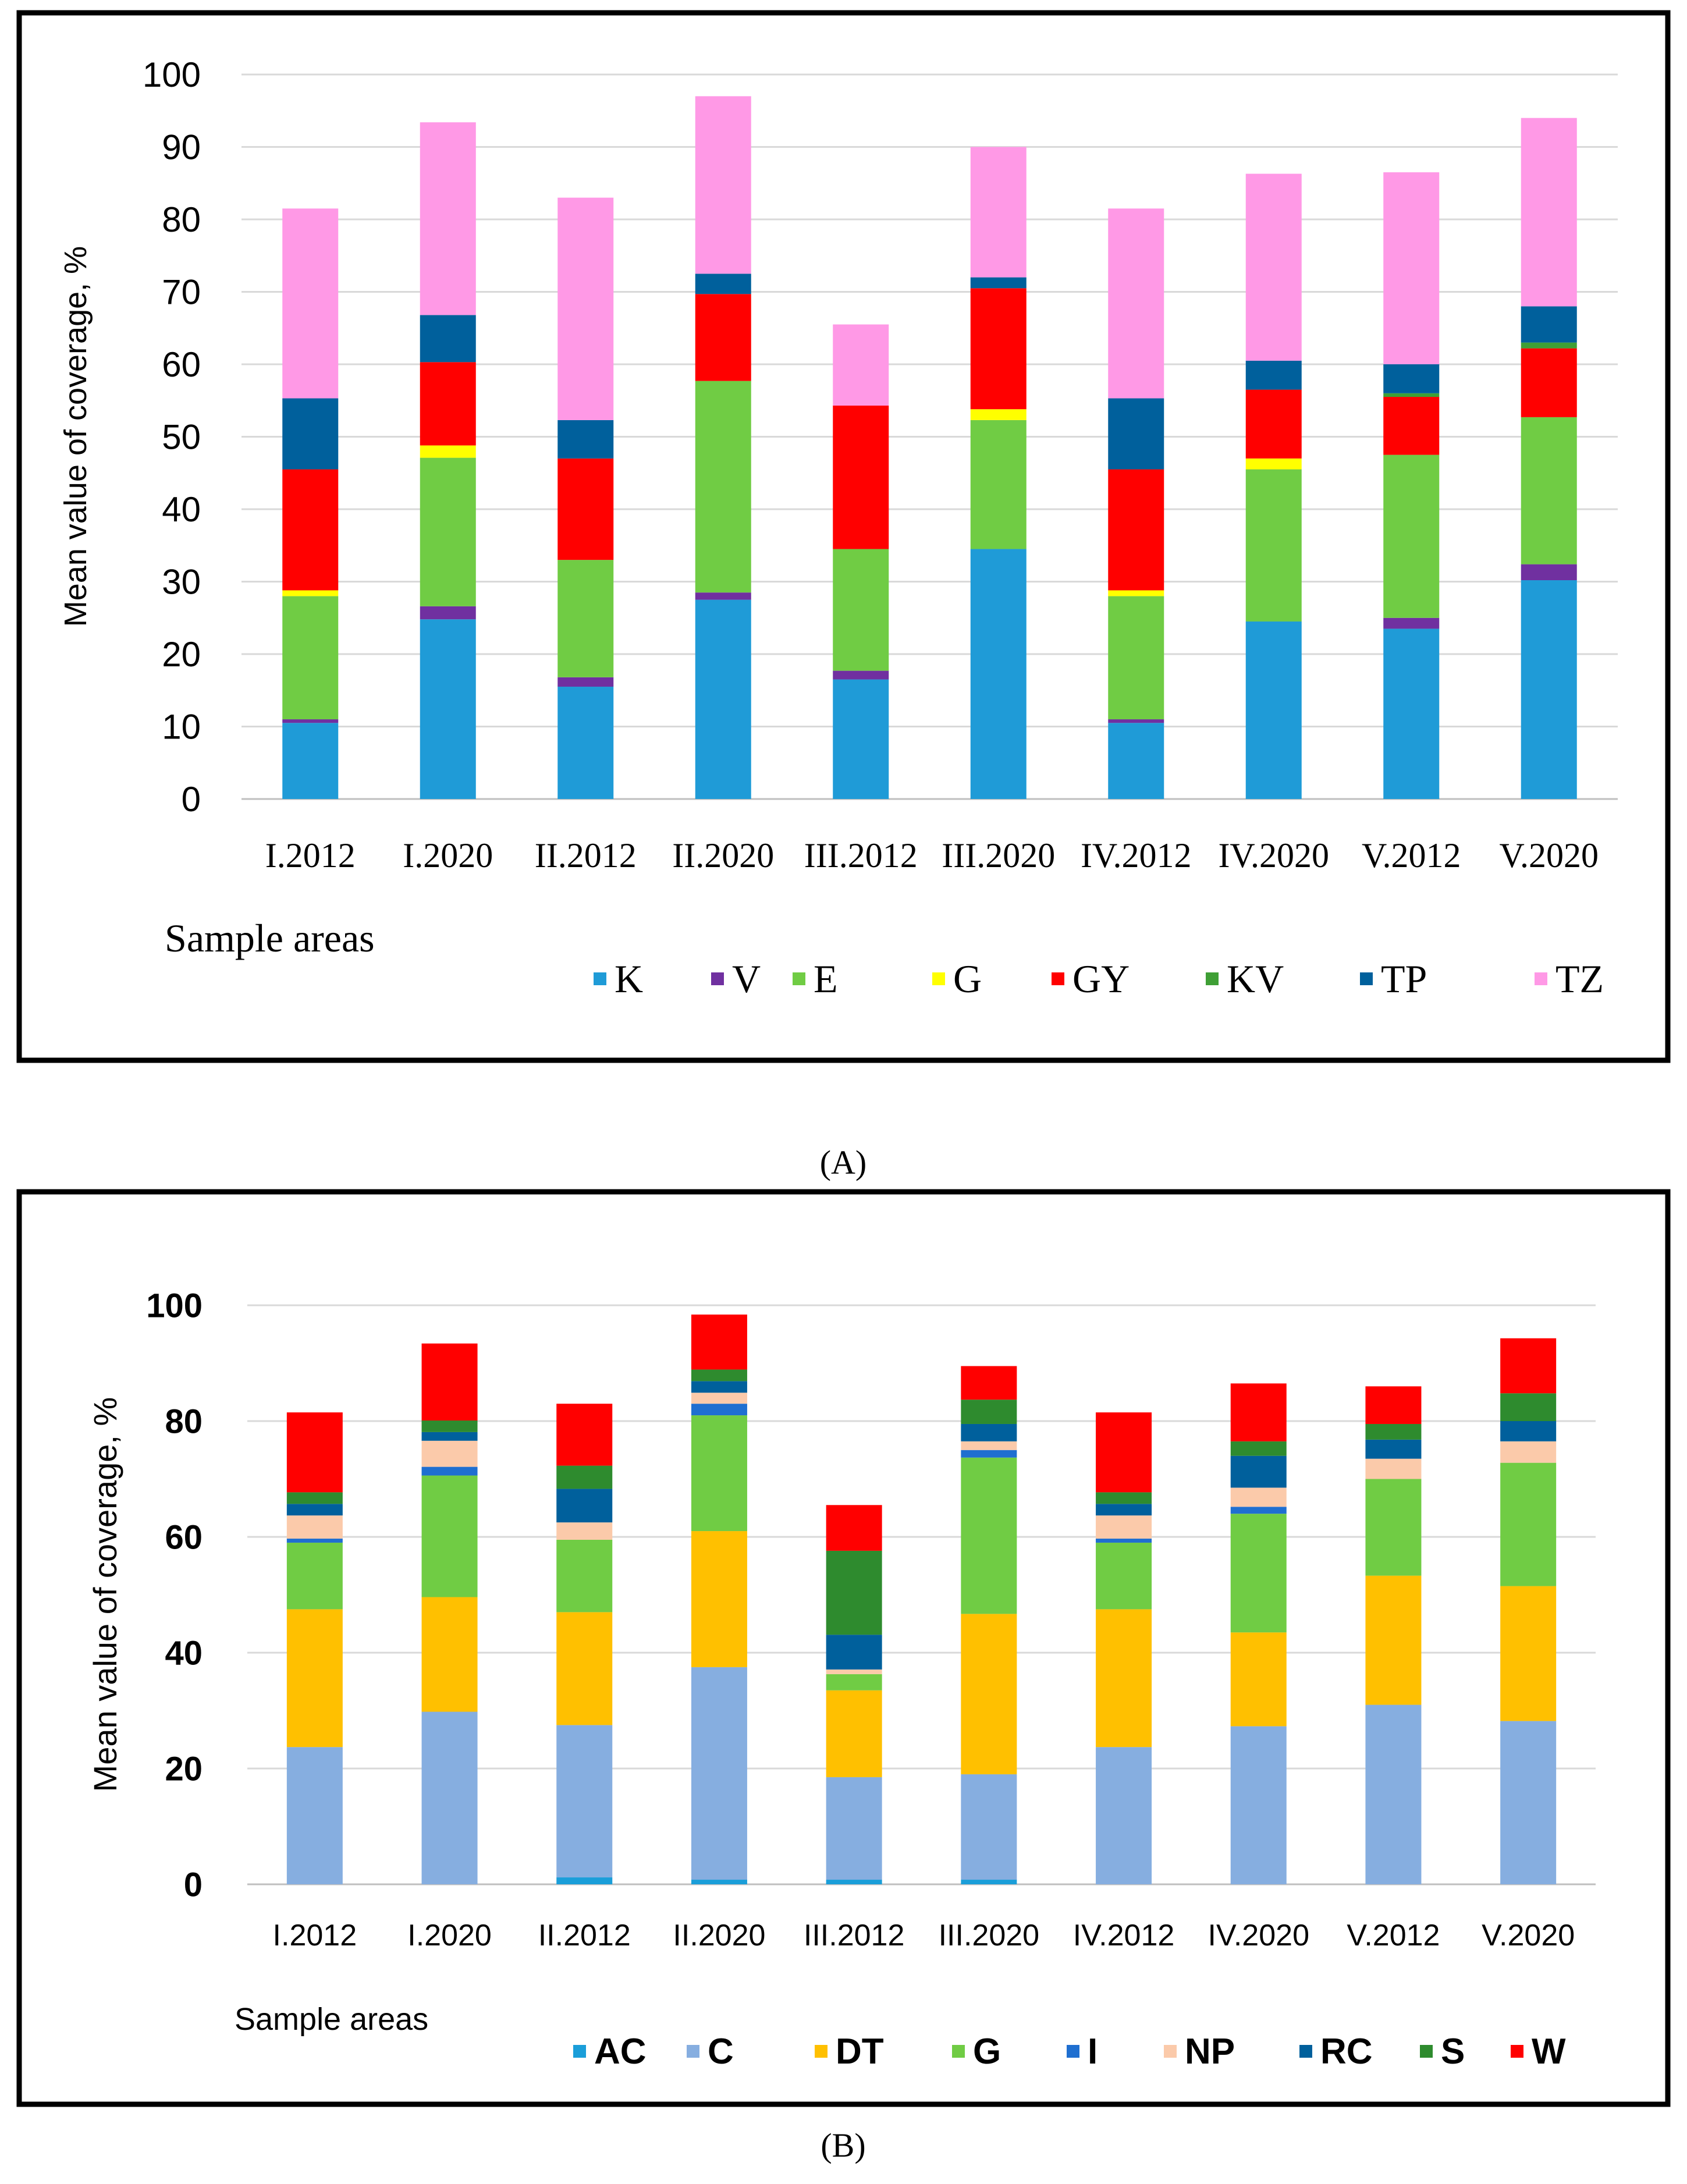 The width and height of the screenshot is (1687, 2184). What do you see at coordinates (181, 437) in the screenshot?
I see `y-tick-label: 50` at bounding box center [181, 437].